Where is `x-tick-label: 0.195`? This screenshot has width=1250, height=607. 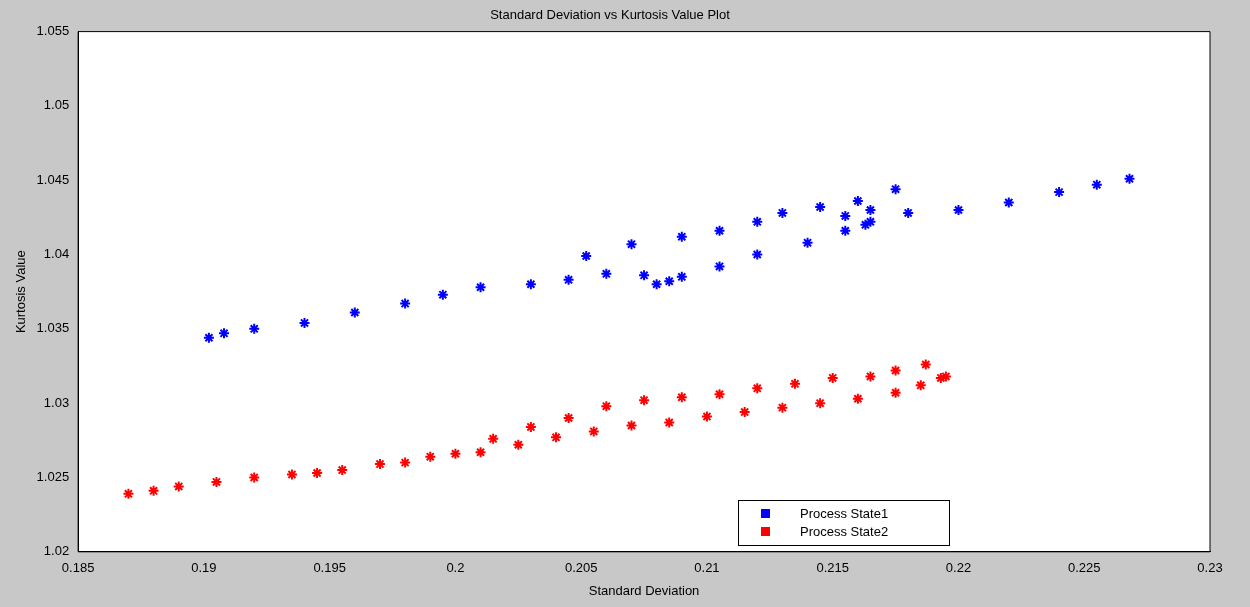 x-tick-label: 0.195 is located at coordinates (329, 568).